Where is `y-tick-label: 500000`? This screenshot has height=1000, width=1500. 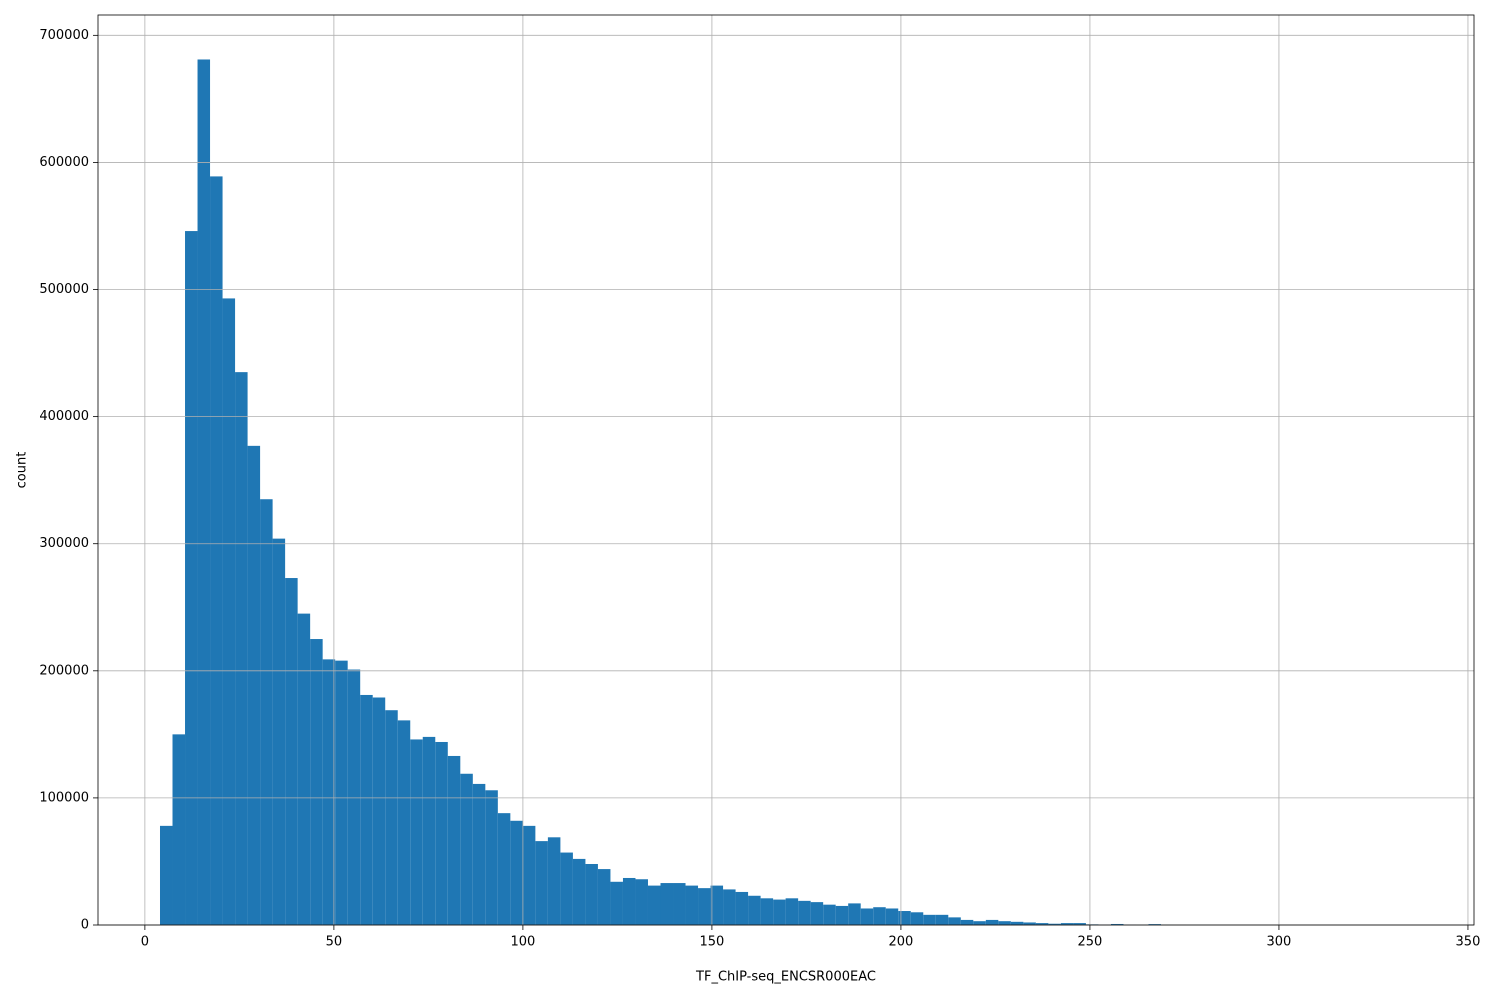
y-tick-label: 500000 is located at coordinates (64, 289).